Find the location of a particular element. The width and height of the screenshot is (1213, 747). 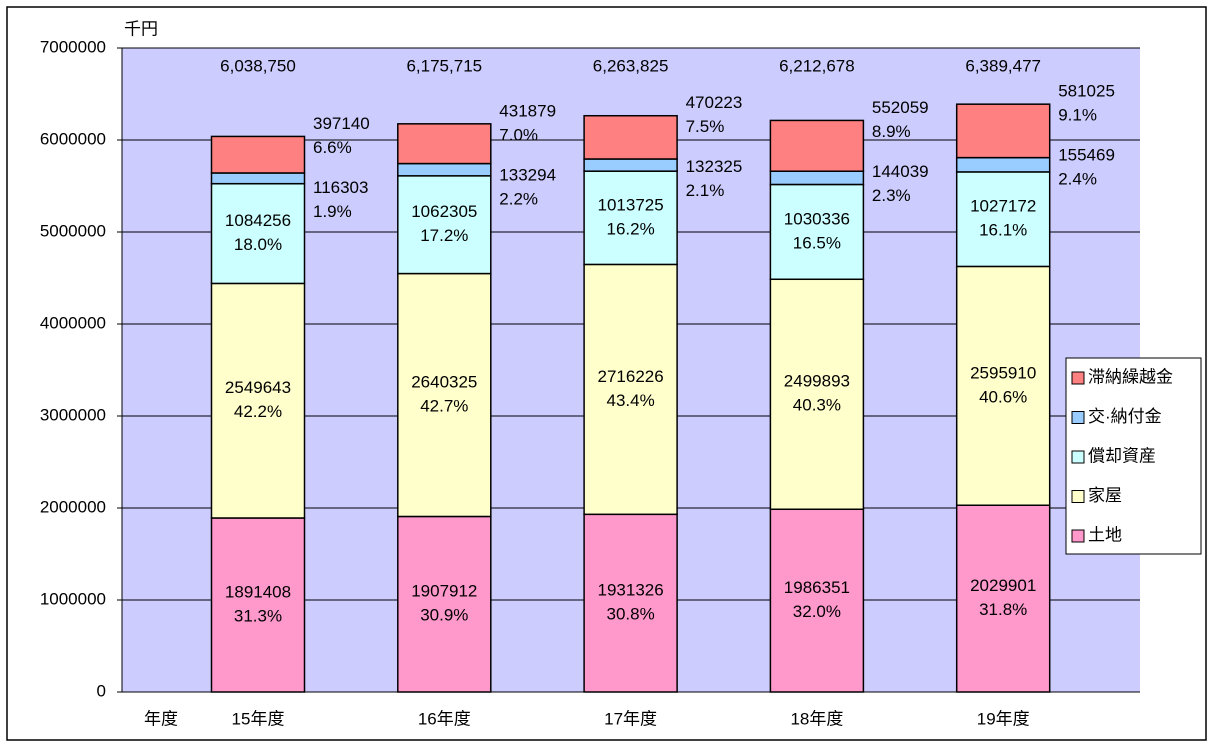

value-label: 1907912 is located at coordinates (444, 591).